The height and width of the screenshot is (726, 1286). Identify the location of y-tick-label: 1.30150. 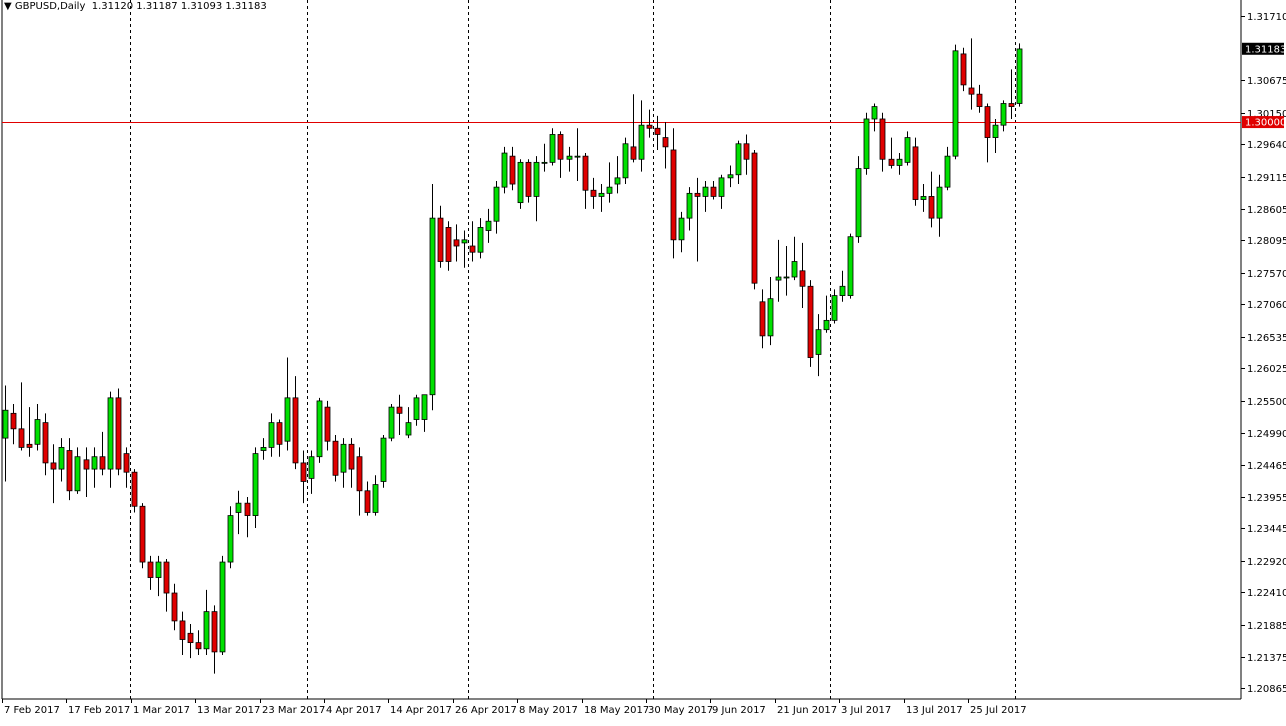
(1266, 114).